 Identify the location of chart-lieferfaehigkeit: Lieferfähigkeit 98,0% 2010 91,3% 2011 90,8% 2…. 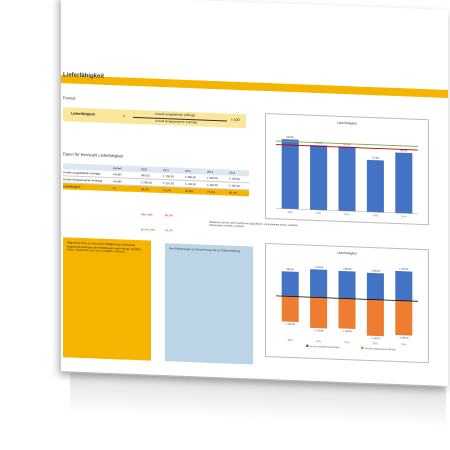
(347, 169).